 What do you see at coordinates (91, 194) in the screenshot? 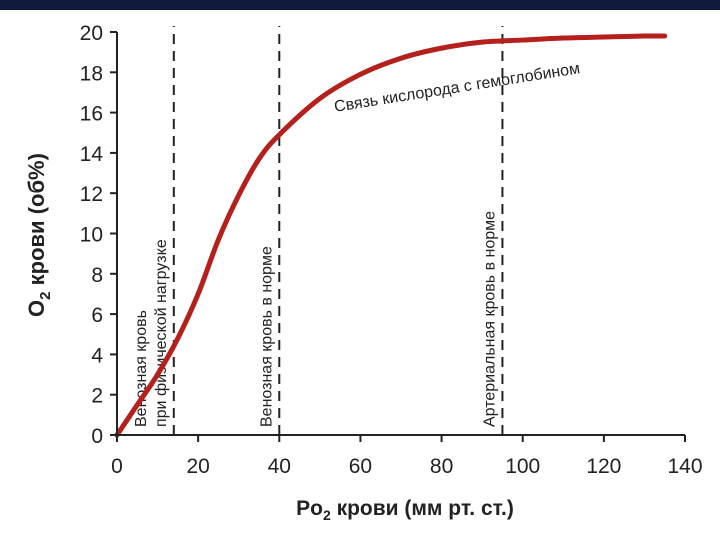
I see `y-tick-label: 12` at bounding box center [91, 194].